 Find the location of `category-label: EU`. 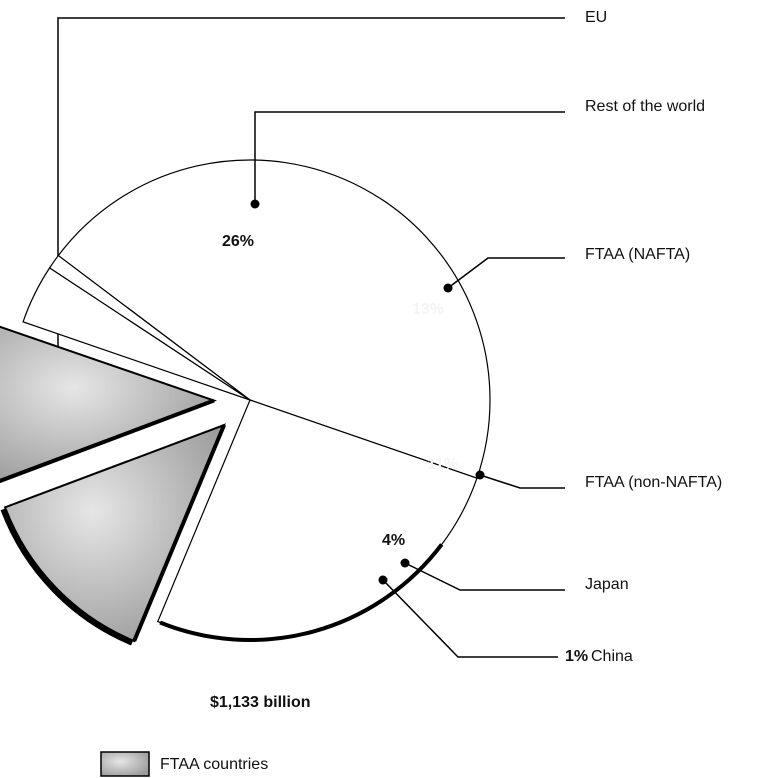

category-label: EU is located at coordinates (596, 17).